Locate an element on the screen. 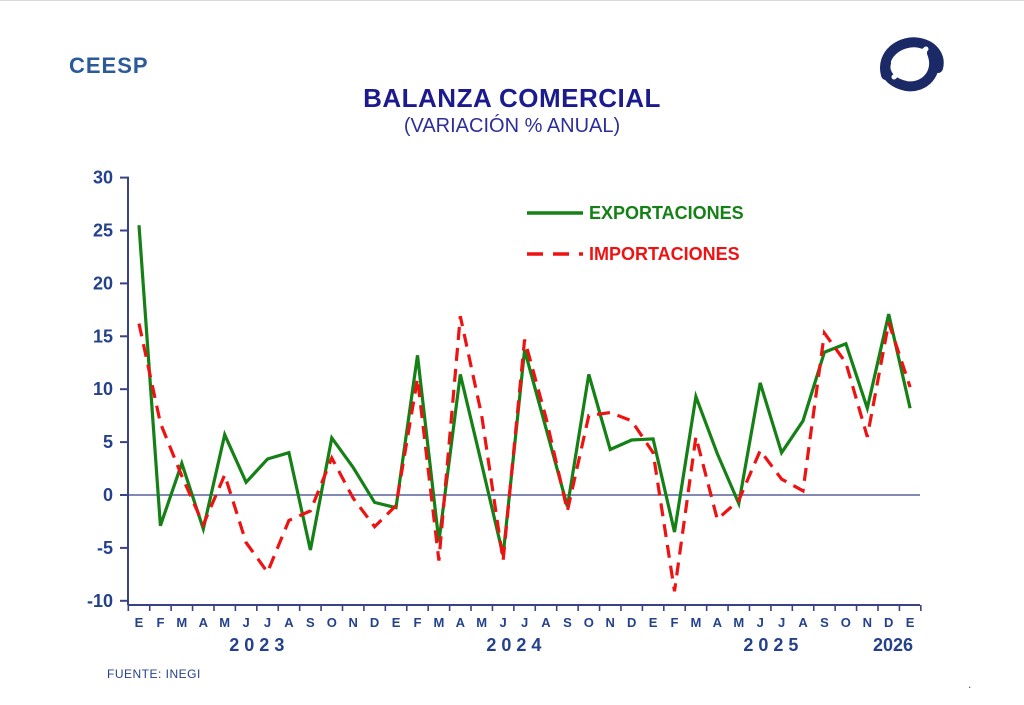  y-tick-label: 0 is located at coordinates (108, 495).